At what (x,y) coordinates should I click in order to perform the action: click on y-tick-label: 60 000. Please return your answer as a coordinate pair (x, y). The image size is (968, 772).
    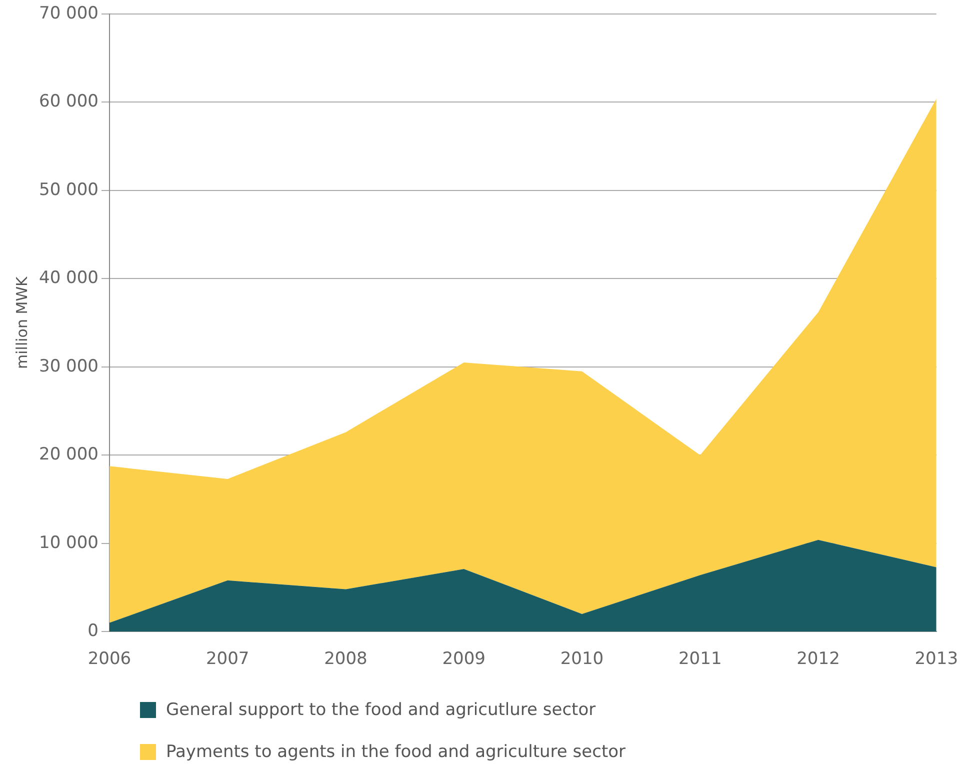
    Looking at the image, I should click on (68, 102).